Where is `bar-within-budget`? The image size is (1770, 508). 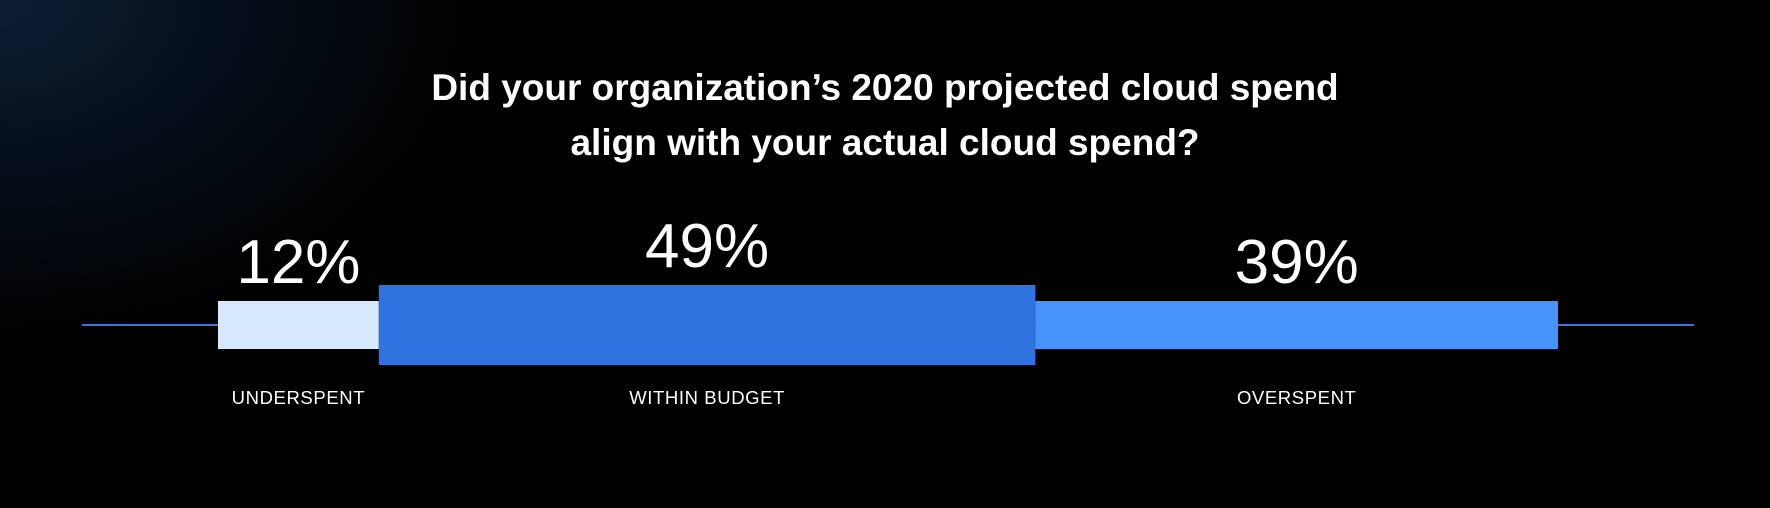 bar-within-budget is located at coordinates (707, 325).